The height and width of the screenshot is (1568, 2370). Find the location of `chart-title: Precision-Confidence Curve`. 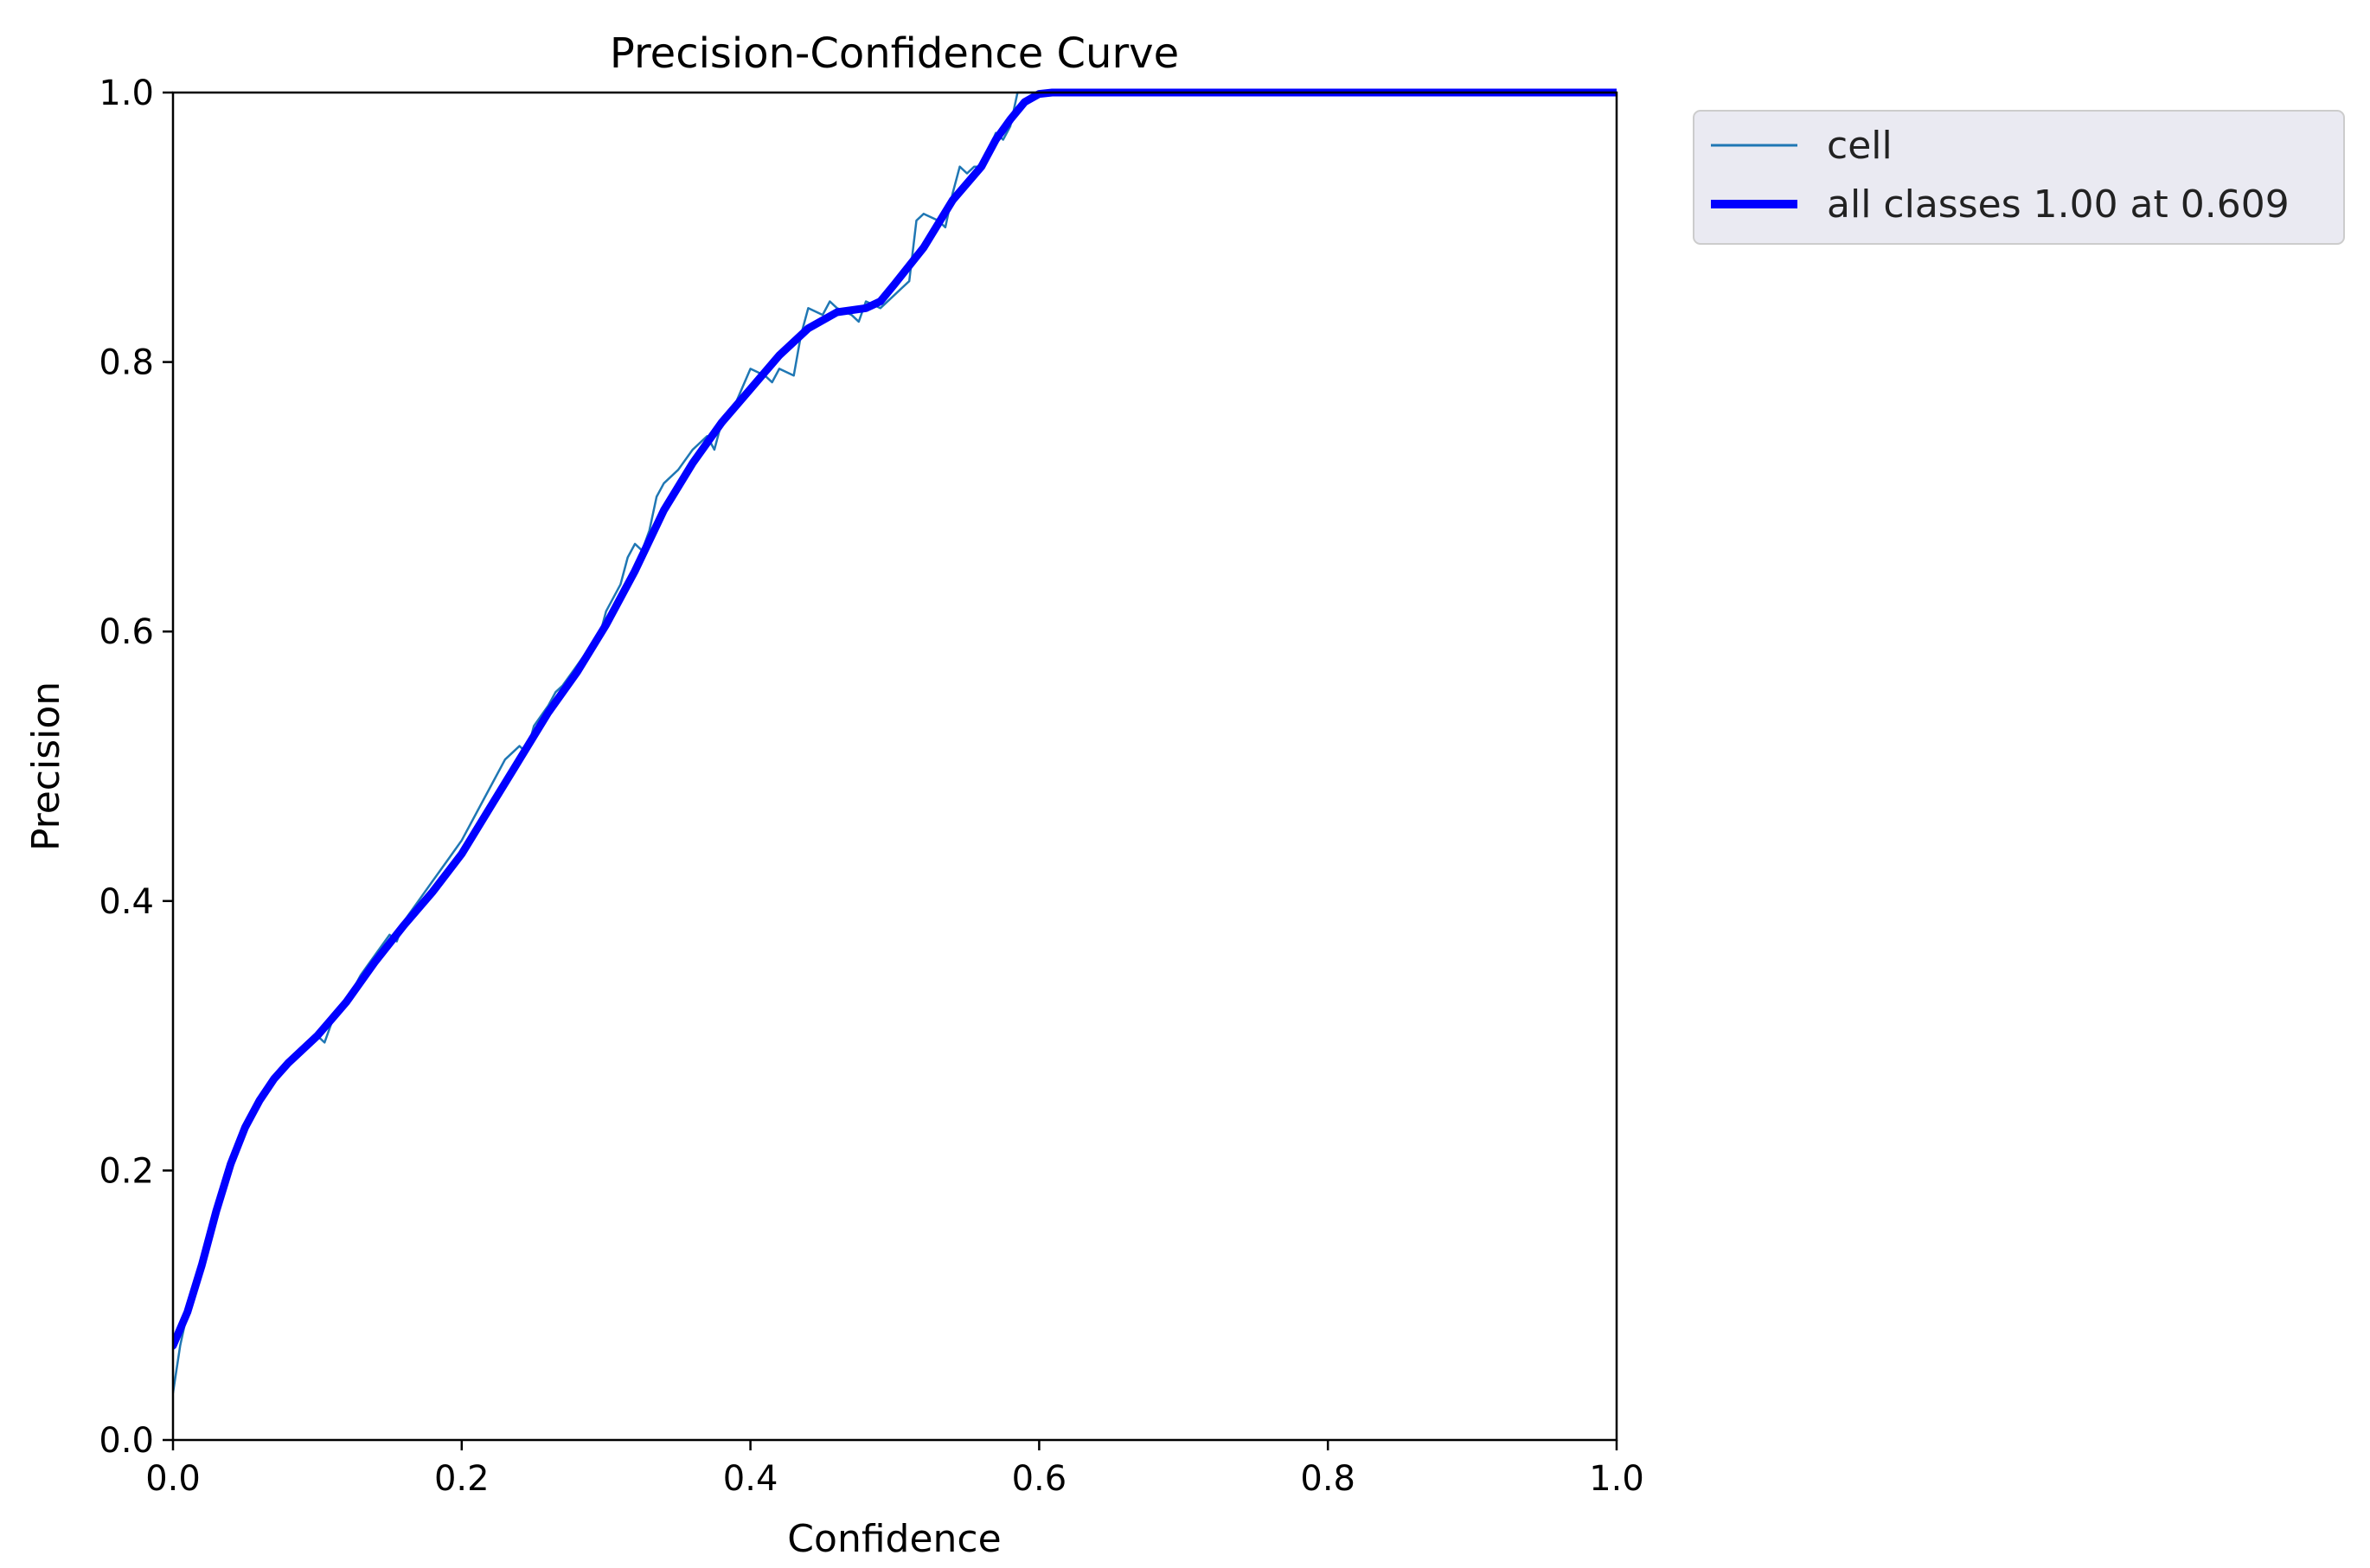

chart-title: Precision-Confidence Curve is located at coordinates (895, 53).